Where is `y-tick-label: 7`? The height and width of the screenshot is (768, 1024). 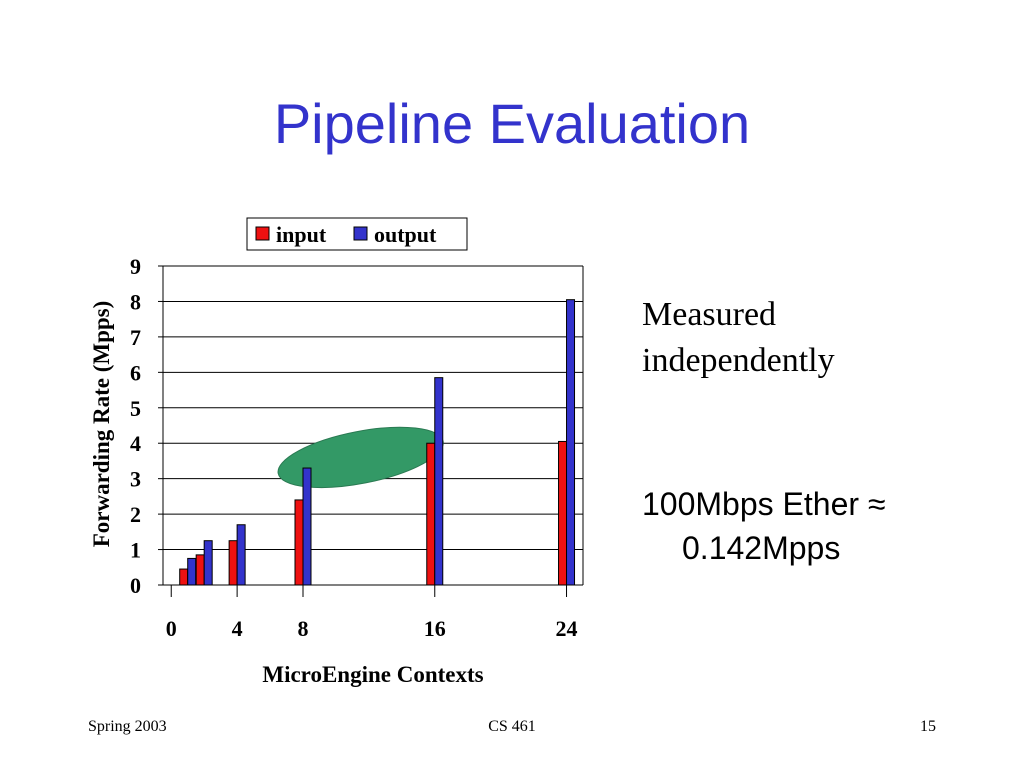 y-tick-label: 7 is located at coordinates (135, 337).